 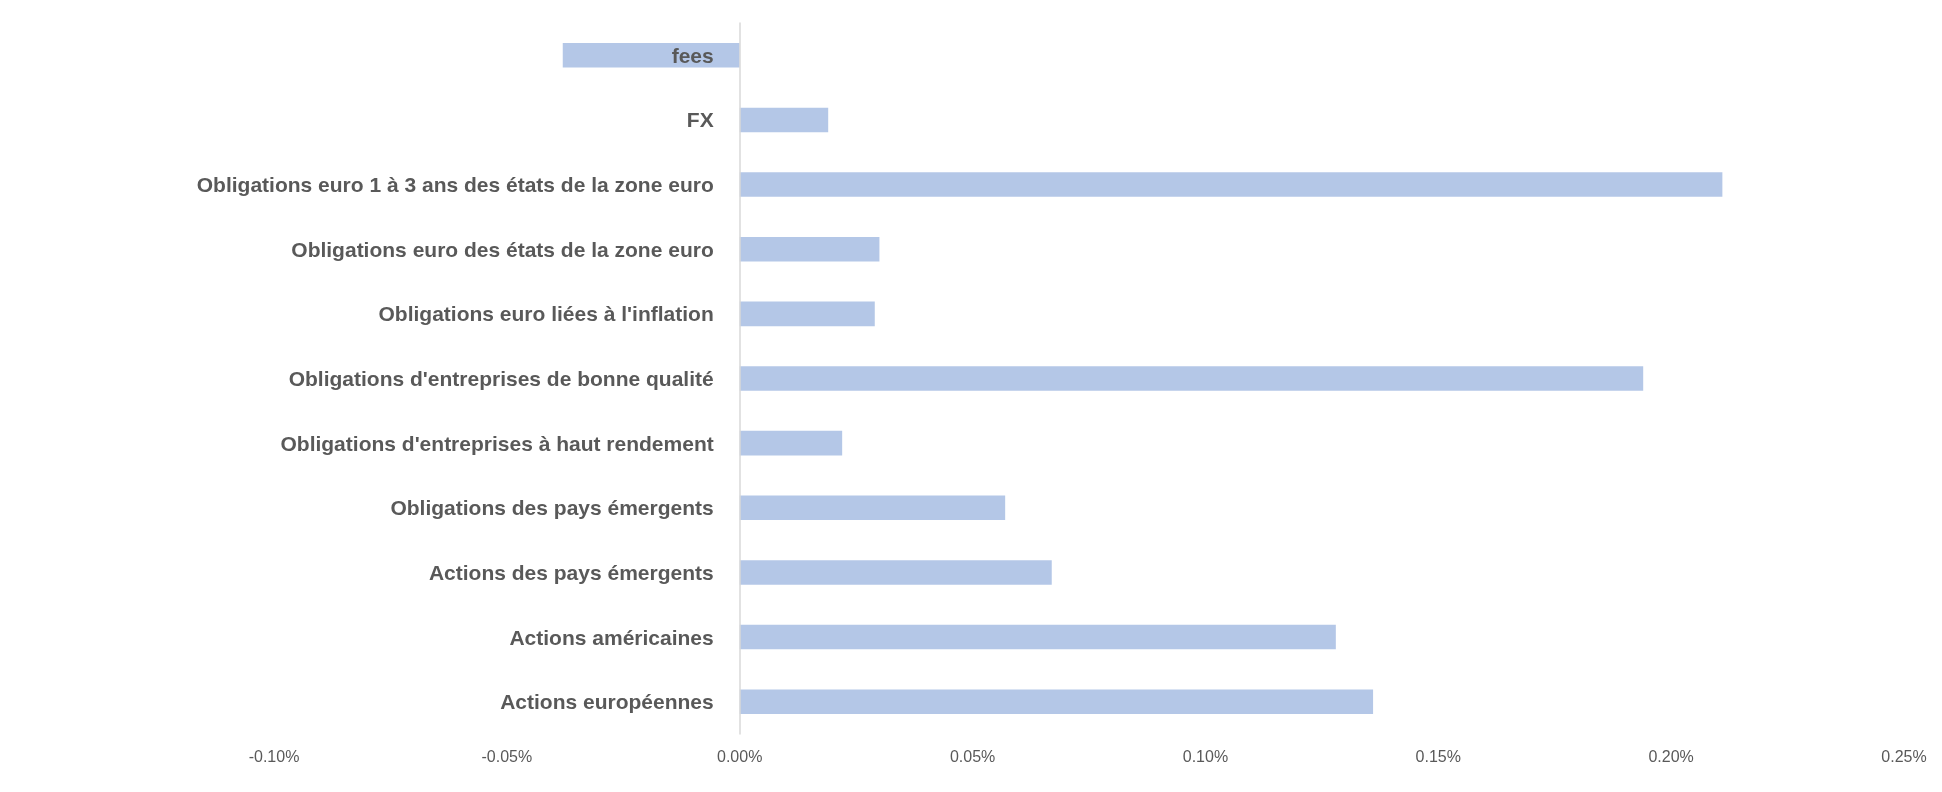 I want to click on y-tick-label: Obligations euro 1 à 3 ans des états de la zone euro, so click(x=455, y=185).